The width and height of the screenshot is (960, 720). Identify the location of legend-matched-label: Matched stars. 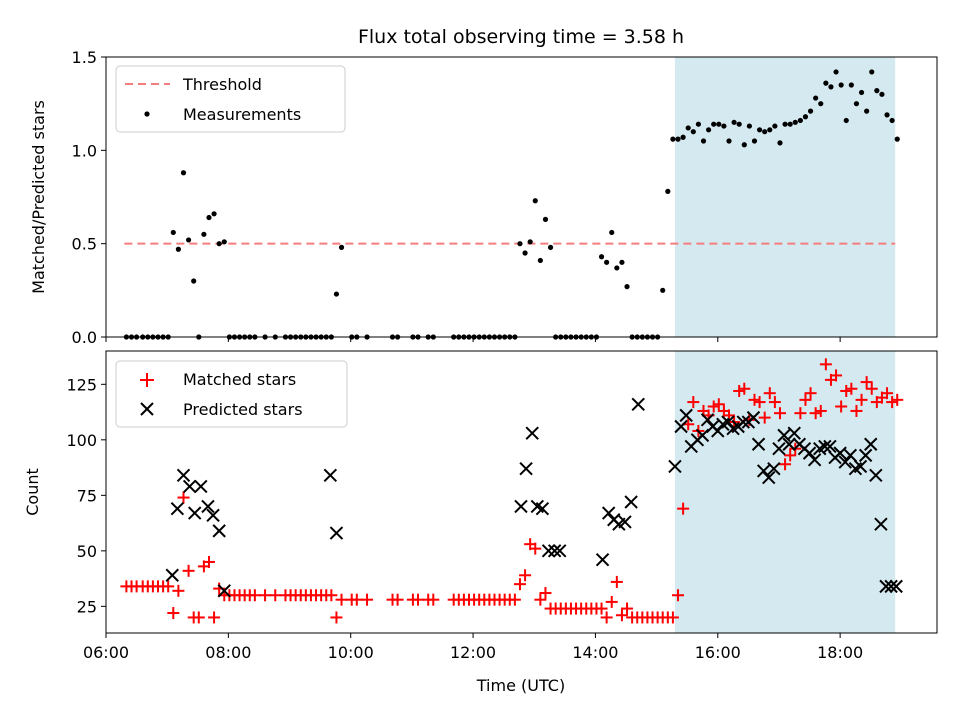
(239, 379).